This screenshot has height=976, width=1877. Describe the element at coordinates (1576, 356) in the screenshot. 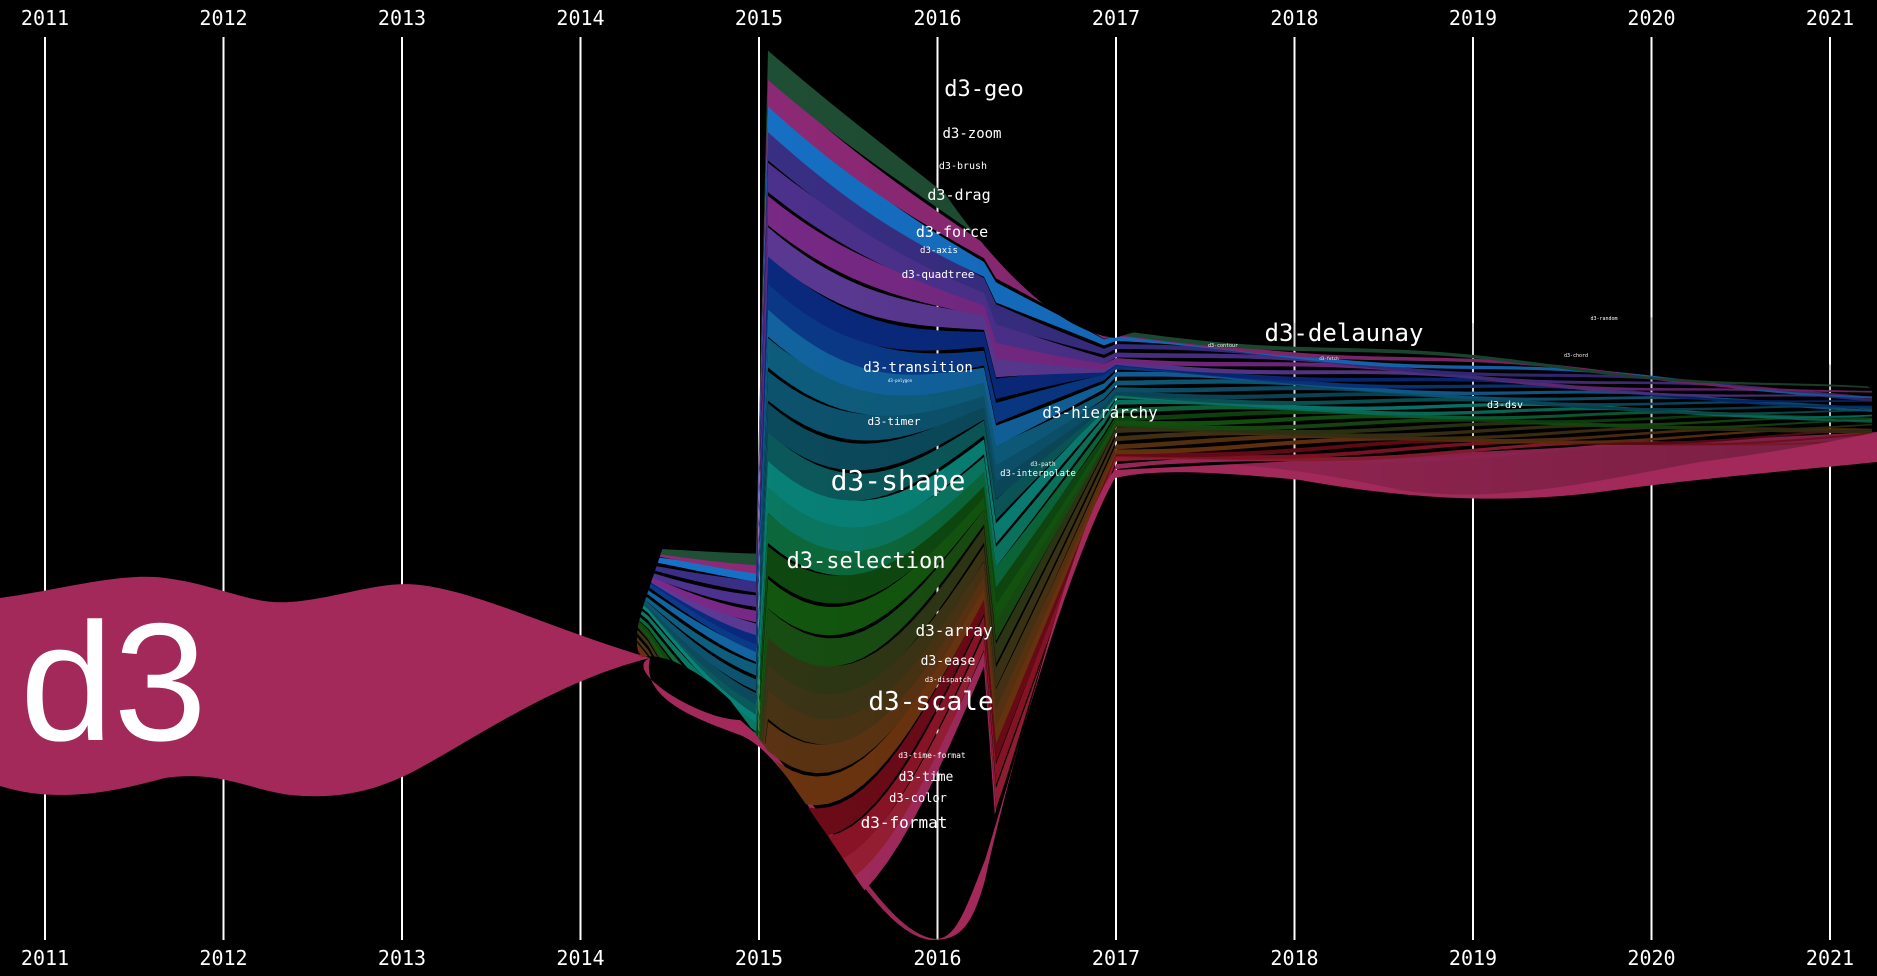

I see `label-d3-chord: d3-chord` at that location.